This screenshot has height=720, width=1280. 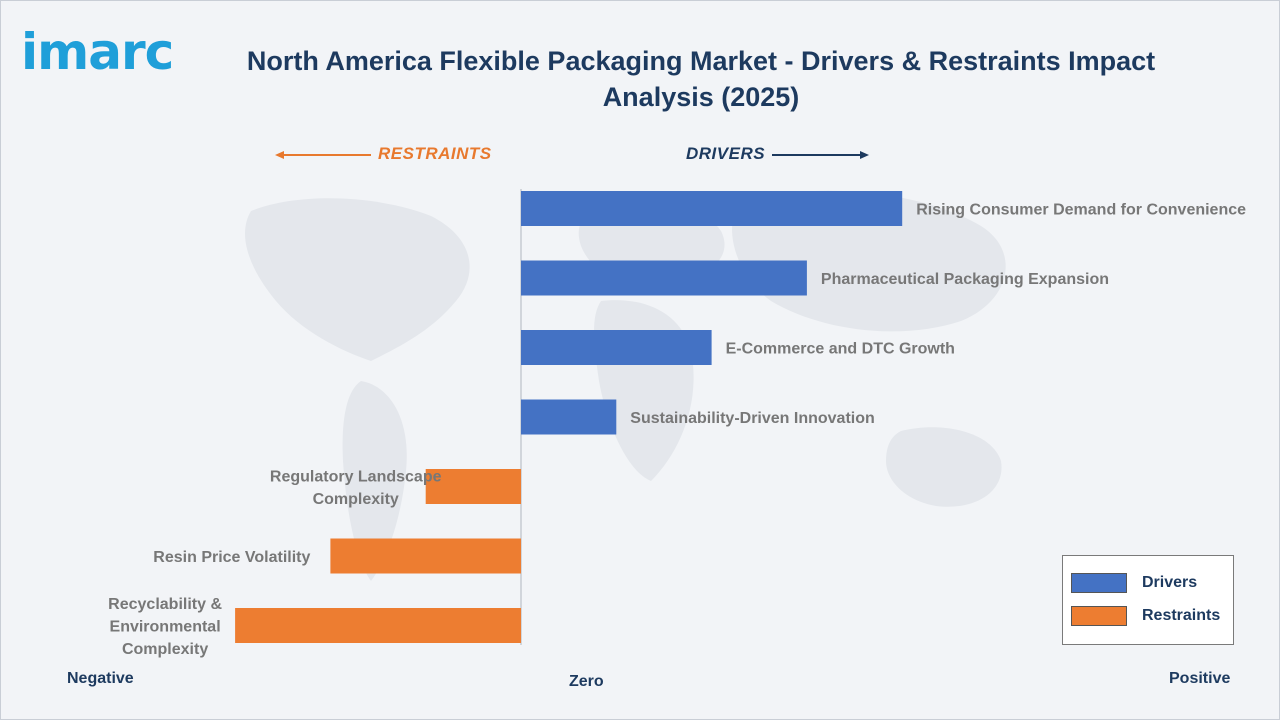 What do you see at coordinates (586, 681) in the screenshot?
I see `zero-axis-label: Zero` at bounding box center [586, 681].